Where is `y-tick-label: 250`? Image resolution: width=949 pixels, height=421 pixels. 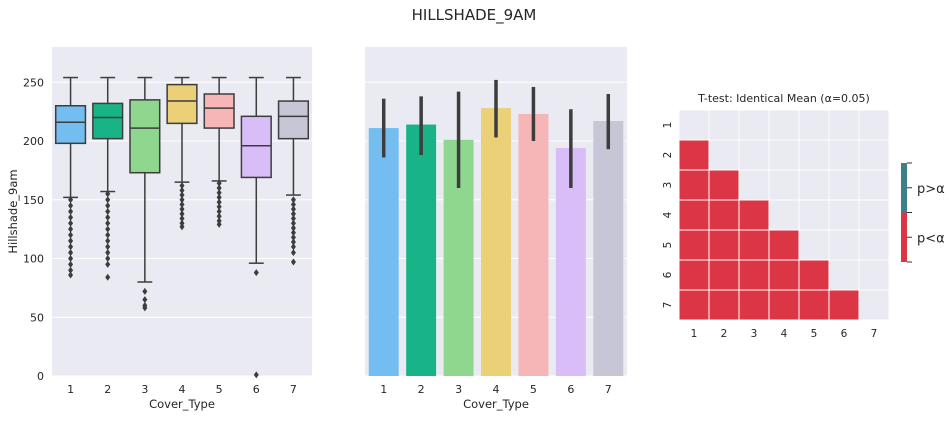
y-tick-label: 250 is located at coordinates (33, 82).